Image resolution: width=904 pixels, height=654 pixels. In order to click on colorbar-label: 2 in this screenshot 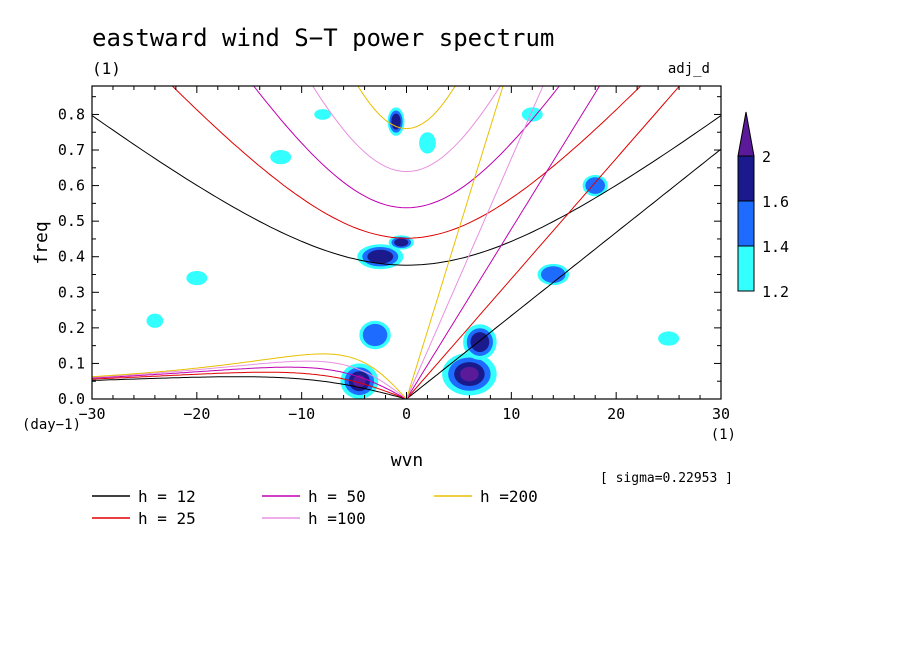, I will do `click(766, 157)`.